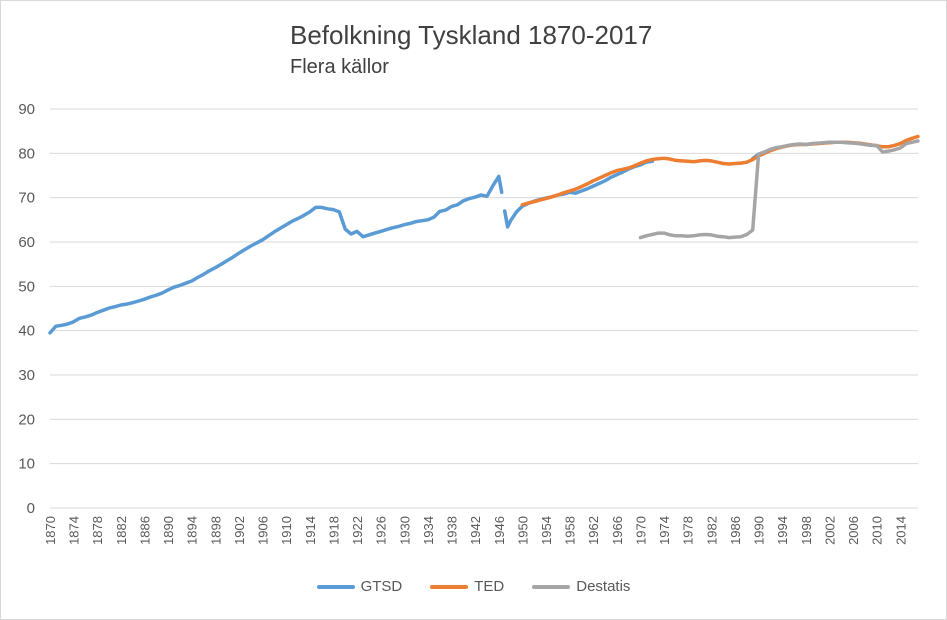 The image size is (947, 620). Describe the element at coordinates (26, 464) in the screenshot. I see `y-tick-label: 10` at that location.